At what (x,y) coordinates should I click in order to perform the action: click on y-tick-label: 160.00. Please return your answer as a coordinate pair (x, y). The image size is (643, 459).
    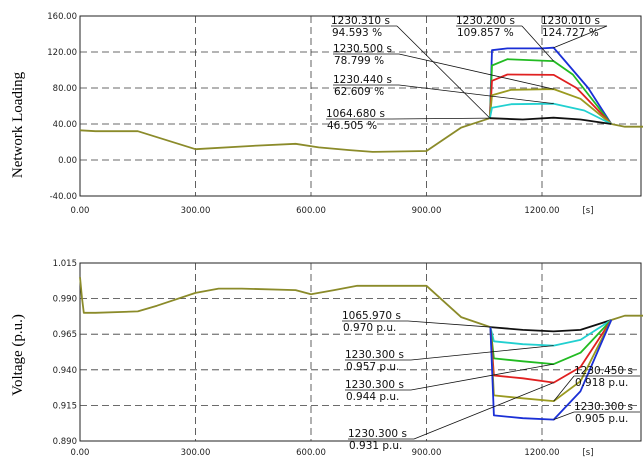
    Looking at the image, I should click on (62, 17).